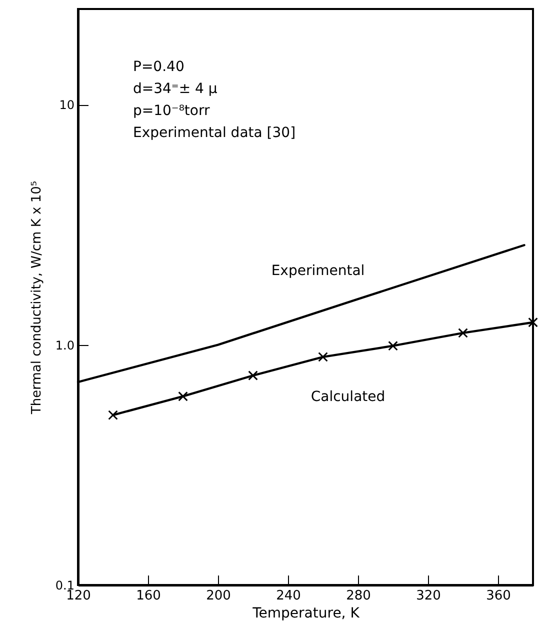  What do you see at coordinates (428, 596) in the screenshot?
I see `x-tick-label: 320` at bounding box center [428, 596].